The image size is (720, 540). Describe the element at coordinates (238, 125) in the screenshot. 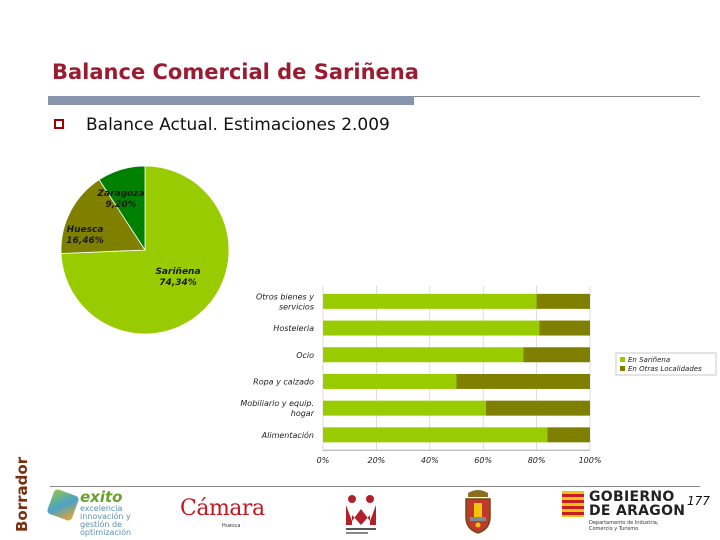

I see `bullet-text: Balance Actual. Estimaciones 2.009` at that location.